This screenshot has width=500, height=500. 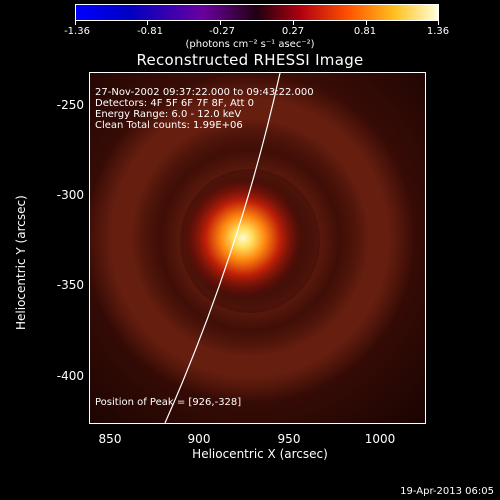 I want to click on colorbar-tick-label: -0.27, so click(x=222, y=31).